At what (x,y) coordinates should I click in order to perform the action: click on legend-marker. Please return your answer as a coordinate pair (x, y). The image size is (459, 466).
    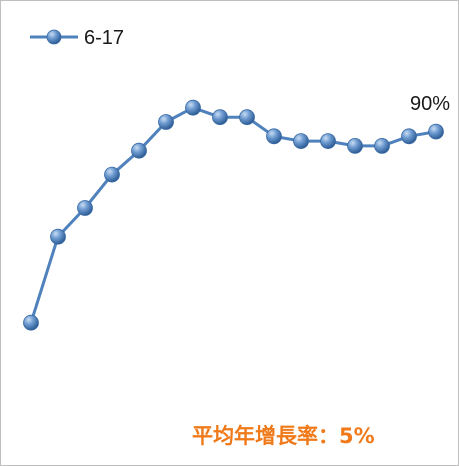
    Looking at the image, I should click on (54, 37).